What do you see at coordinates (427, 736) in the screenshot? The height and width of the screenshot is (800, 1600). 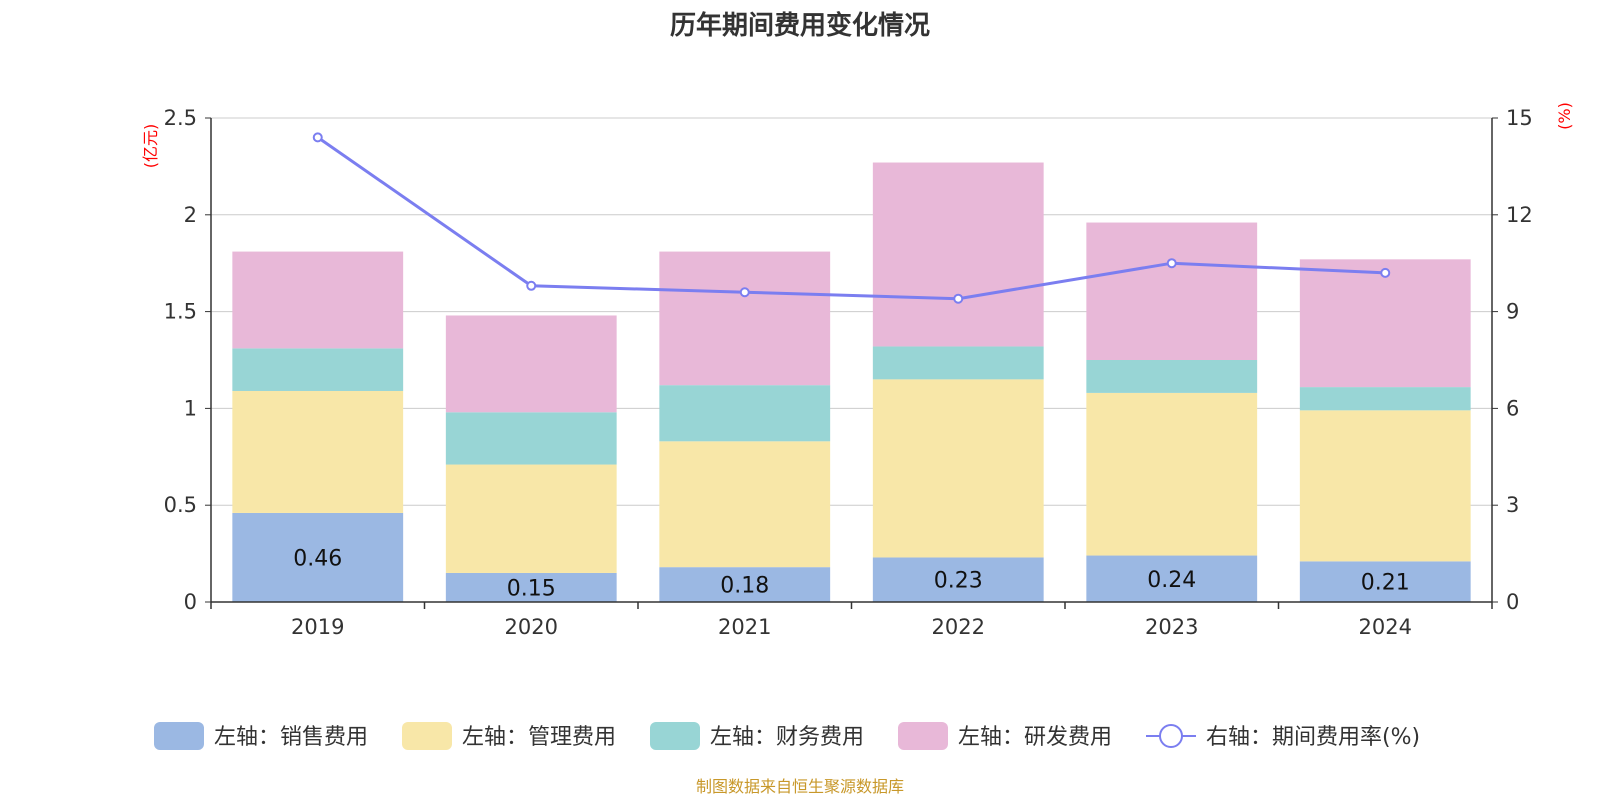 I see `legend-swatch-admin` at bounding box center [427, 736].